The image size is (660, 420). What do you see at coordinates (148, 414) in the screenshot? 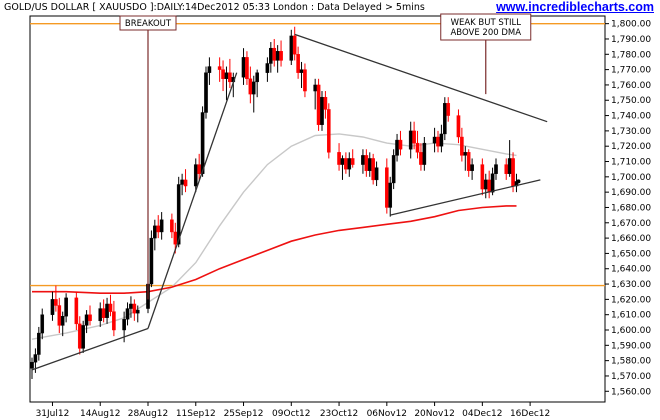
I see `x-tick-label: 28Aug12` at bounding box center [148, 414].